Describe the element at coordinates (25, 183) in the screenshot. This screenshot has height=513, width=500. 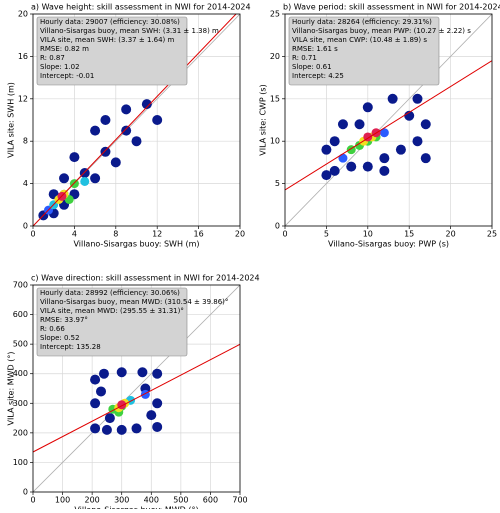
I see `y-tick-label: 4` at that location.